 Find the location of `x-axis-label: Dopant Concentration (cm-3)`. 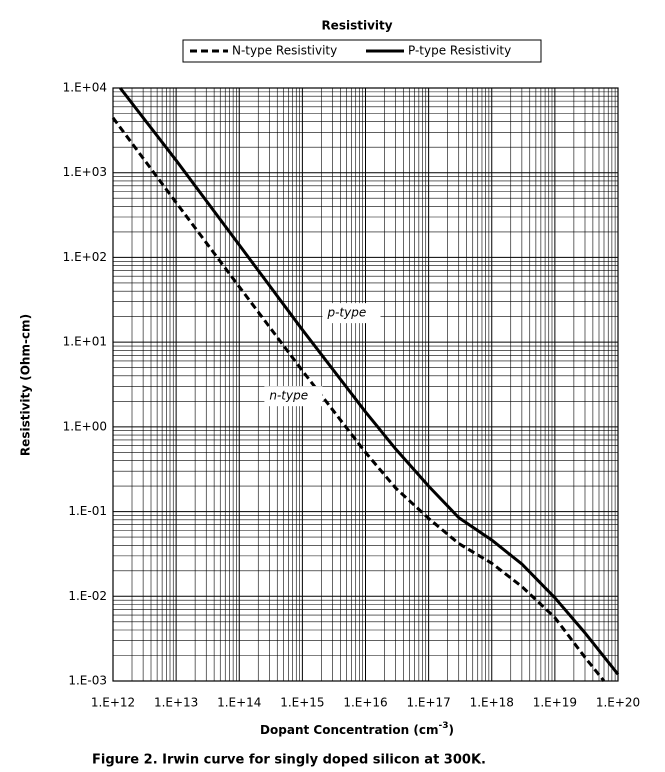

x-axis-label: Dopant Concentration (cm-3) is located at coordinates (357, 729).